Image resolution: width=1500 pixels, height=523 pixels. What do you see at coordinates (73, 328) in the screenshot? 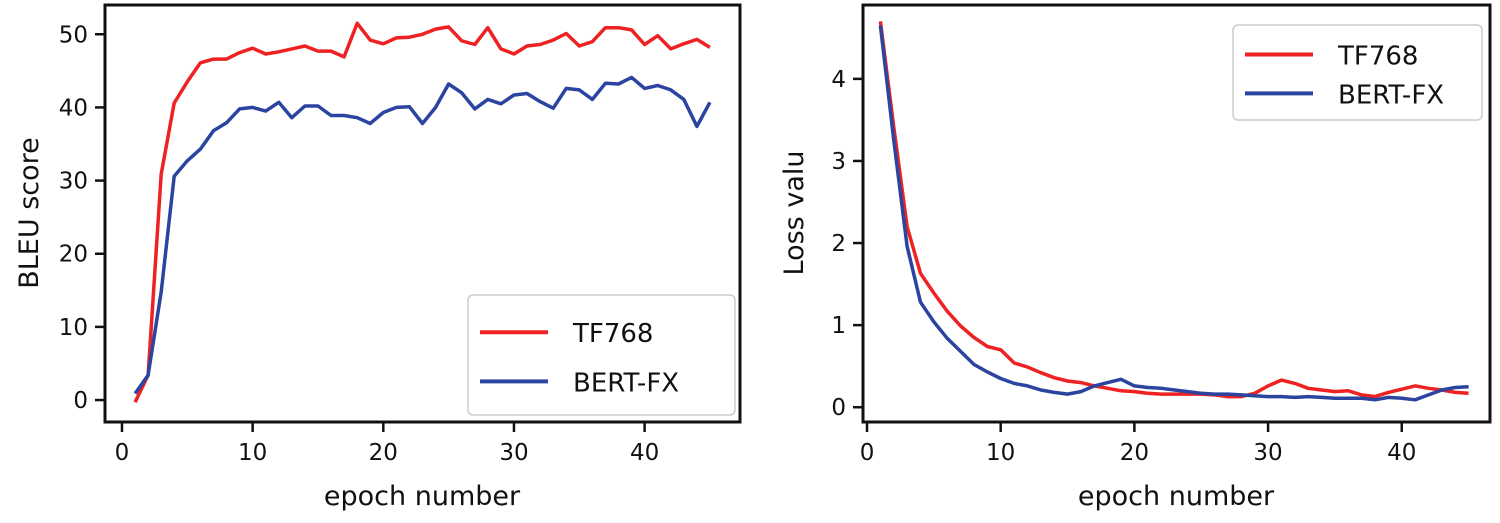
I see `y-tick-label: 10` at bounding box center [73, 328].